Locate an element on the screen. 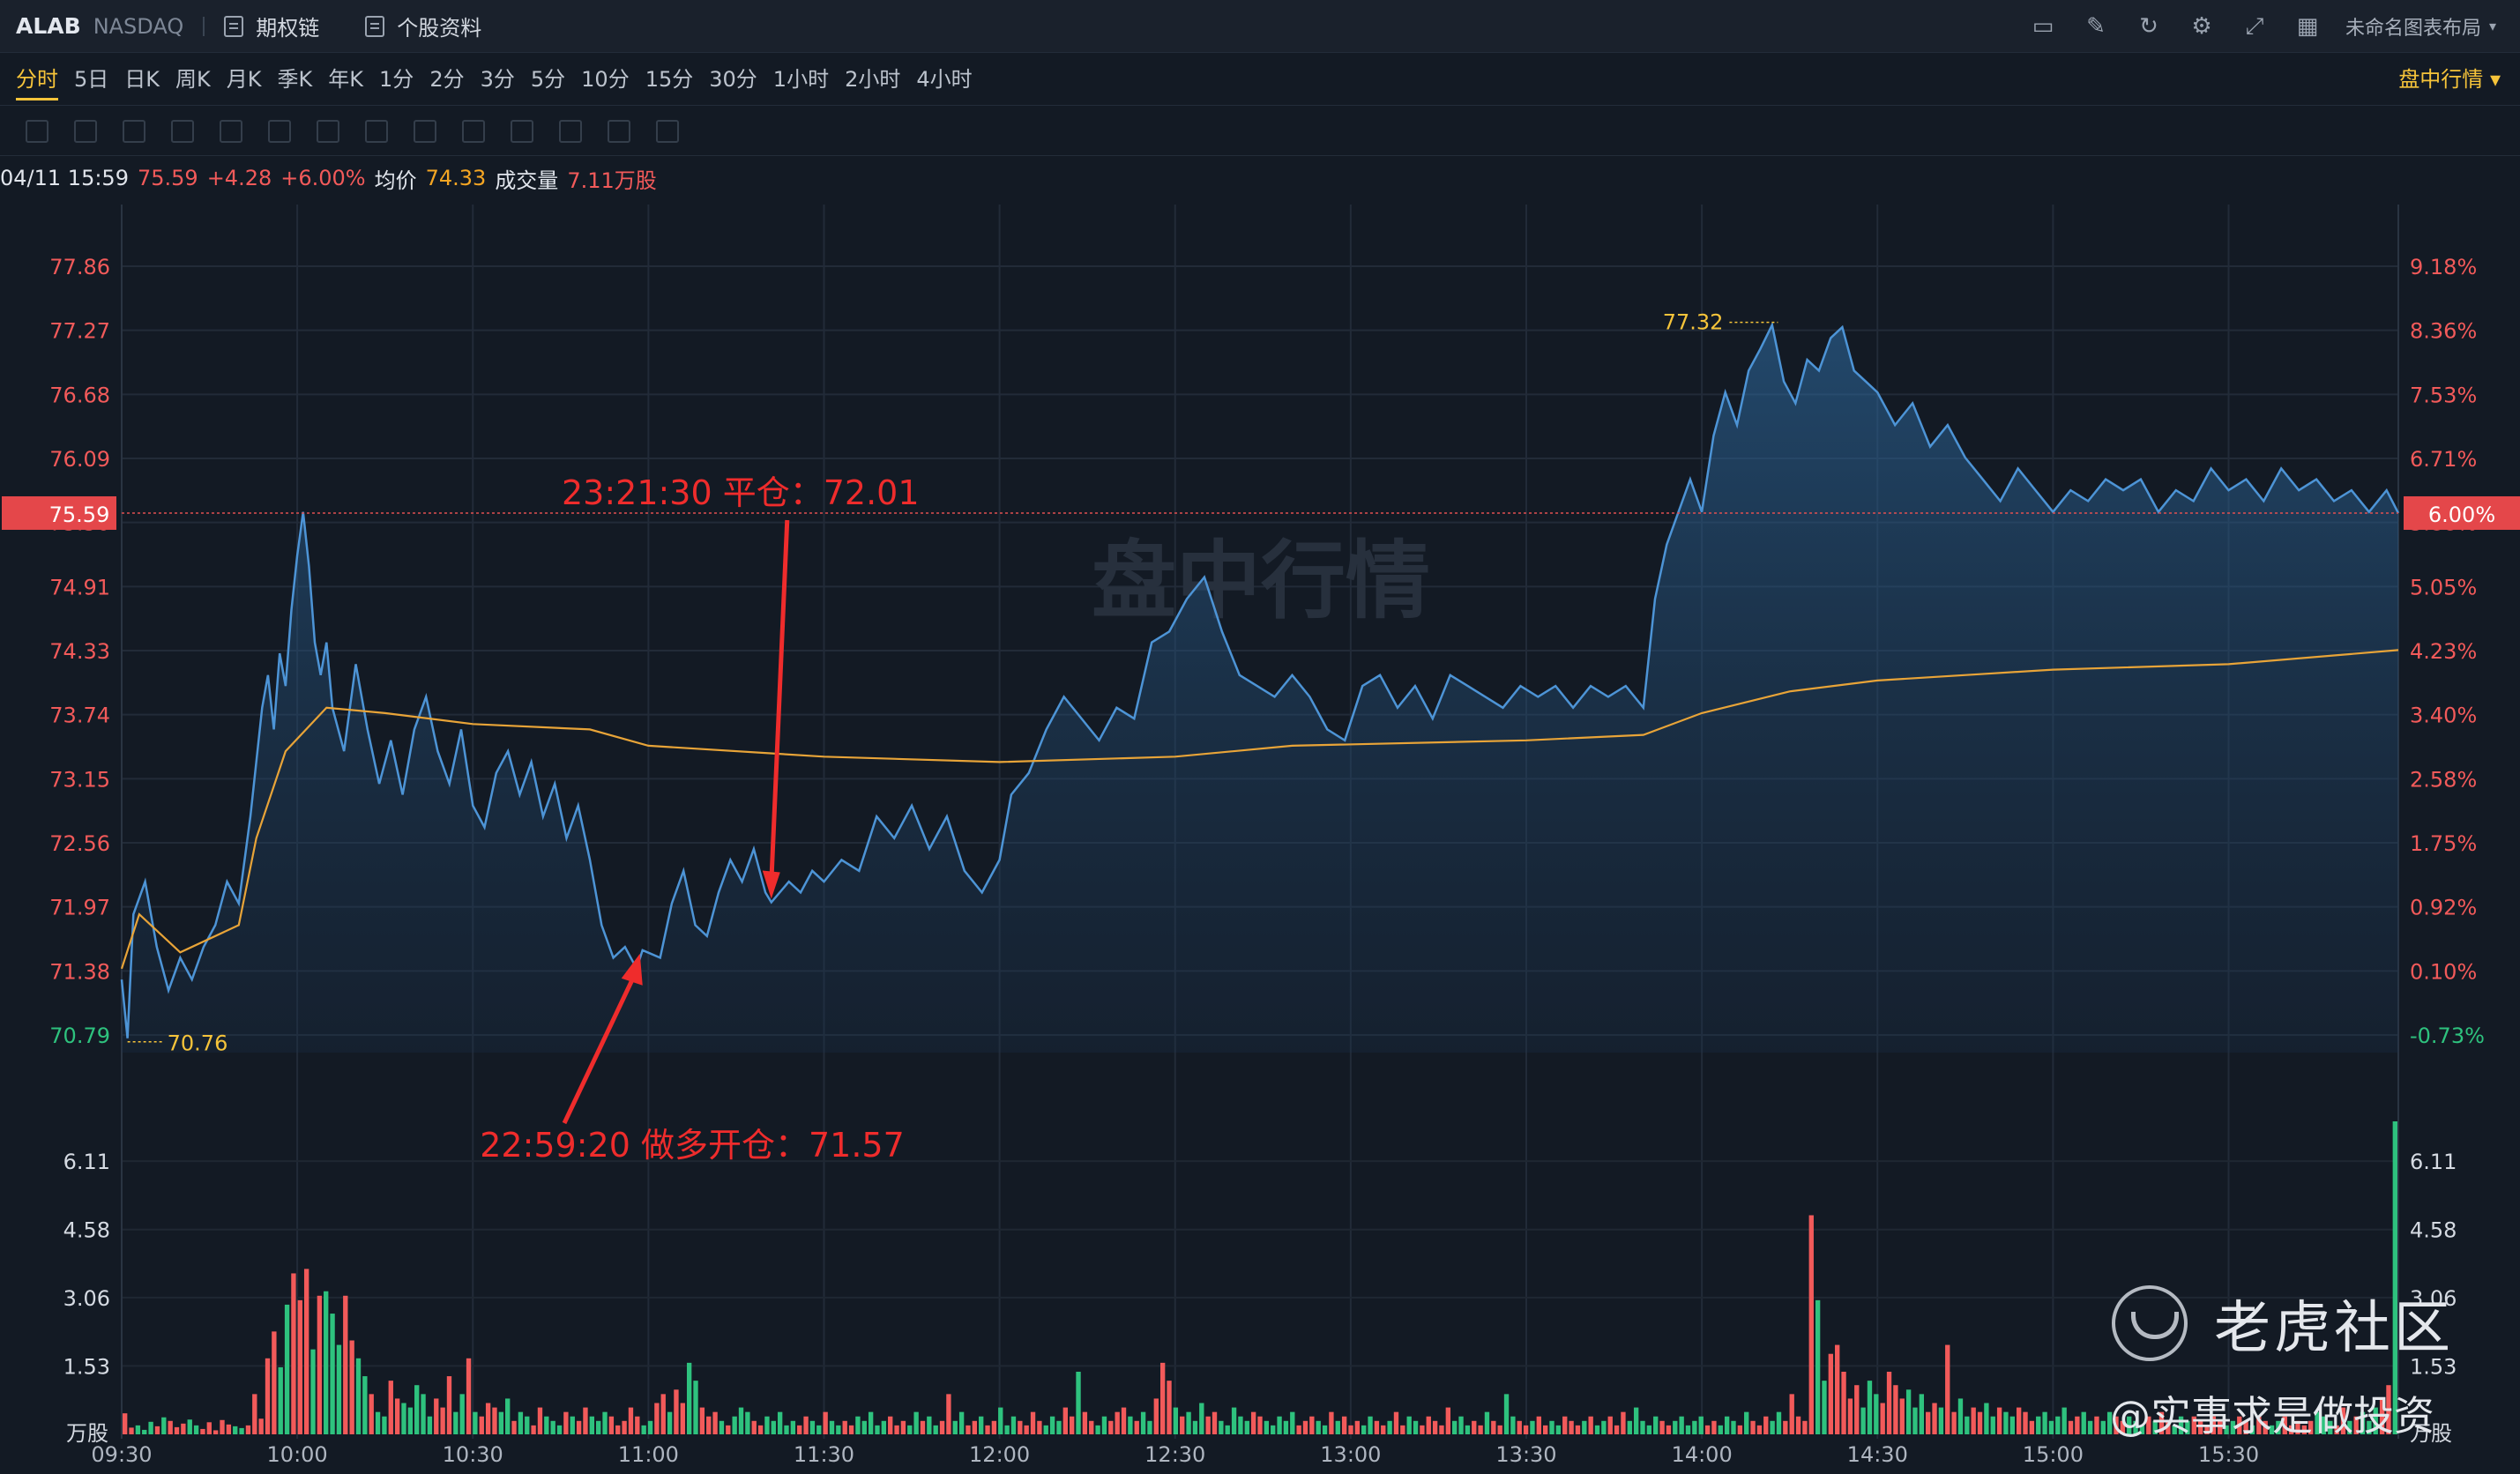 The image size is (2520, 1474). line-tool-icon is located at coordinates (37, 131).